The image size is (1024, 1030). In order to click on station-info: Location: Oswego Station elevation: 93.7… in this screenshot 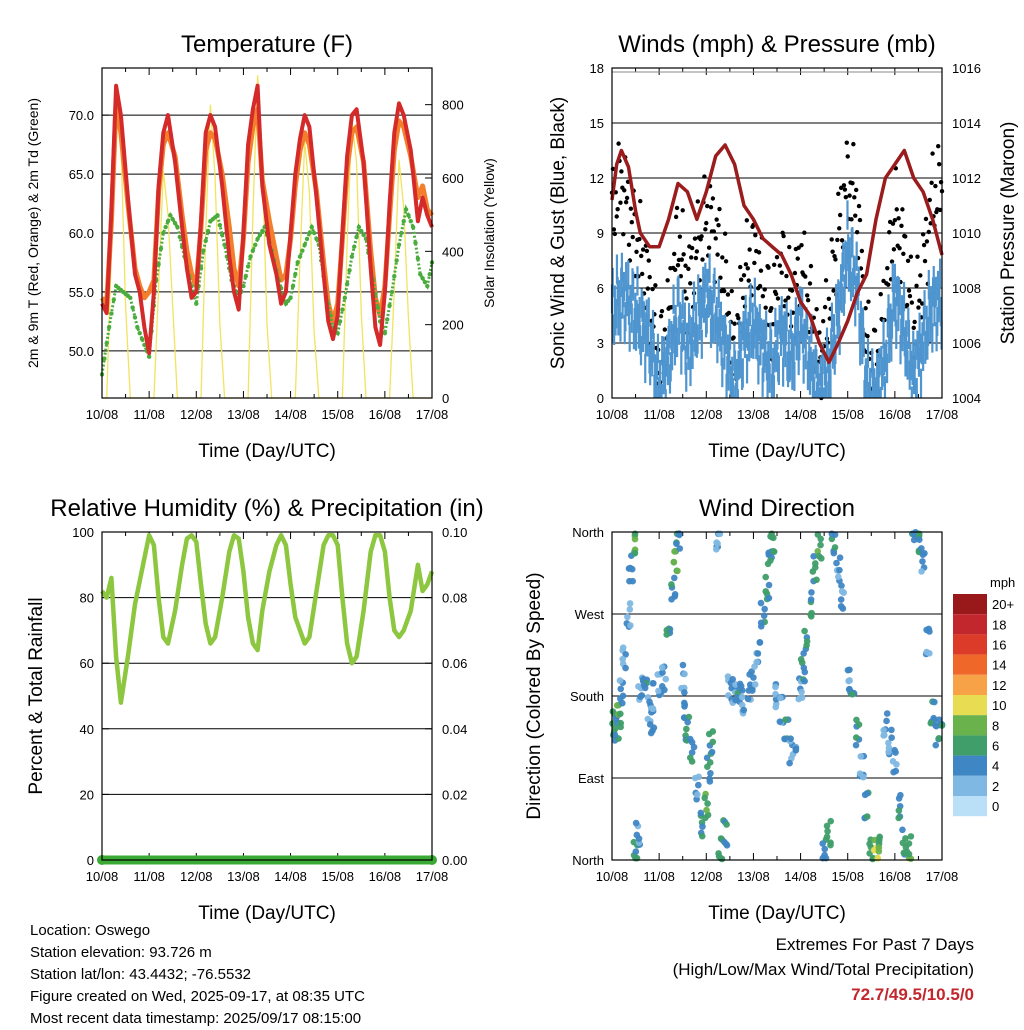, I will do `click(197, 975)`.